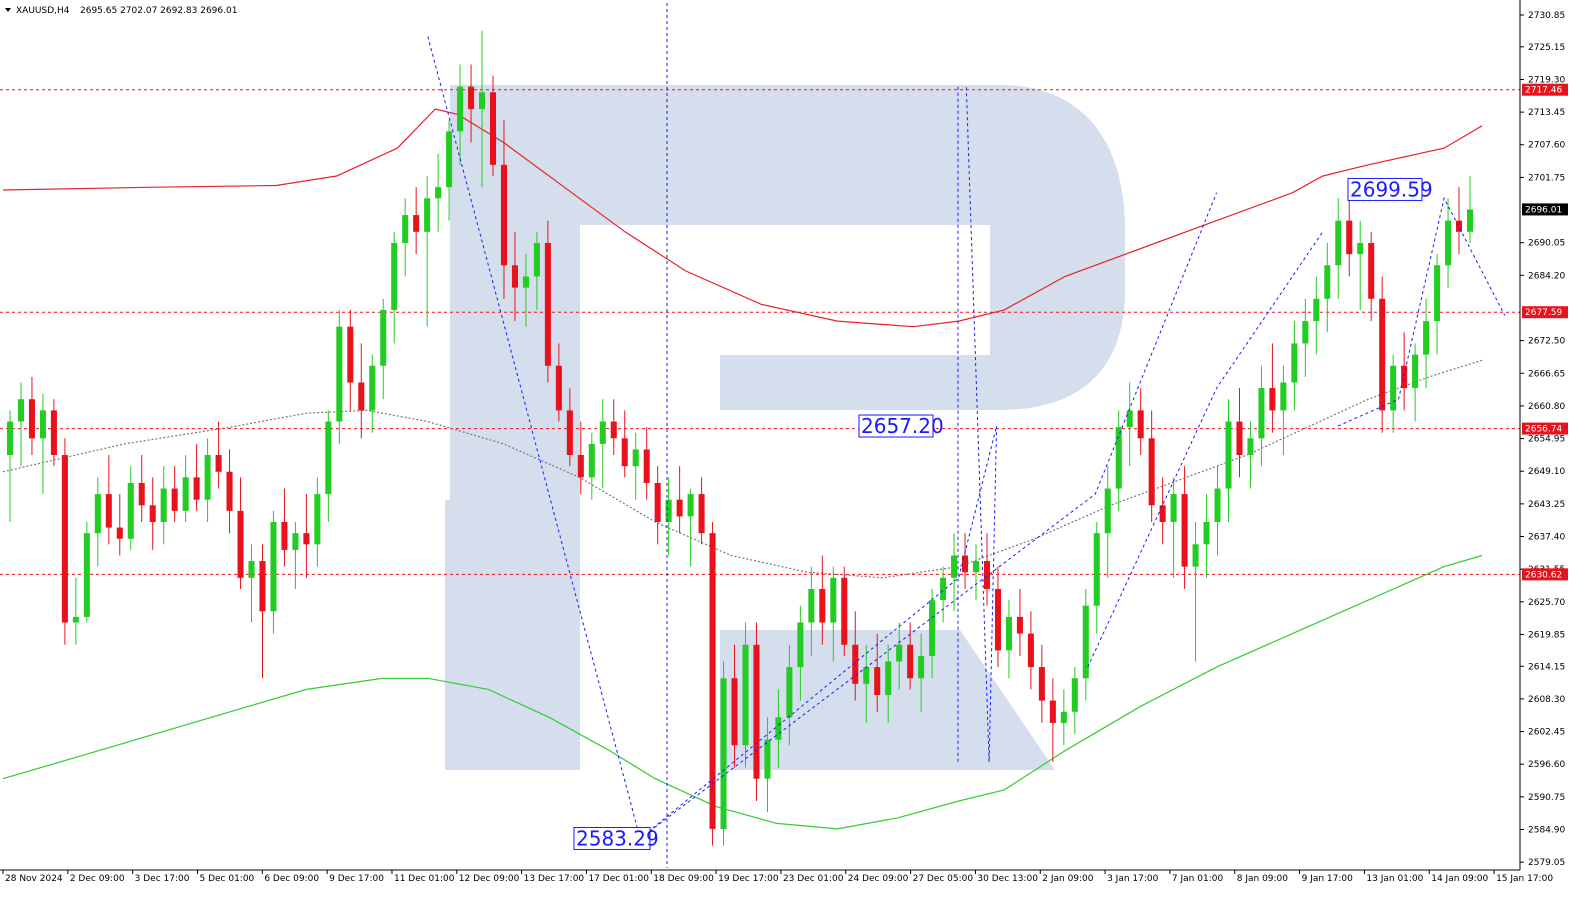 The image size is (1590, 900). I want to click on x-tick-label: 3 Jan 17:00, so click(1133, 879).